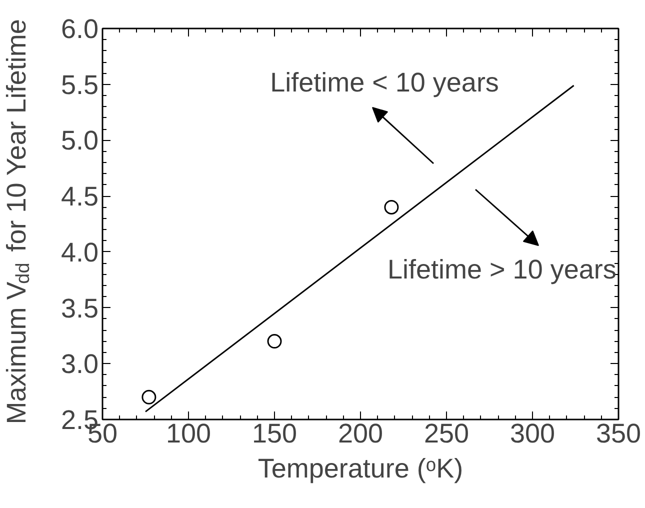 This screenshot has width=645, height=508. Describe the element at coordinates (533, 433) in the screenshot. I see `x-tick-label: 300` at that location.